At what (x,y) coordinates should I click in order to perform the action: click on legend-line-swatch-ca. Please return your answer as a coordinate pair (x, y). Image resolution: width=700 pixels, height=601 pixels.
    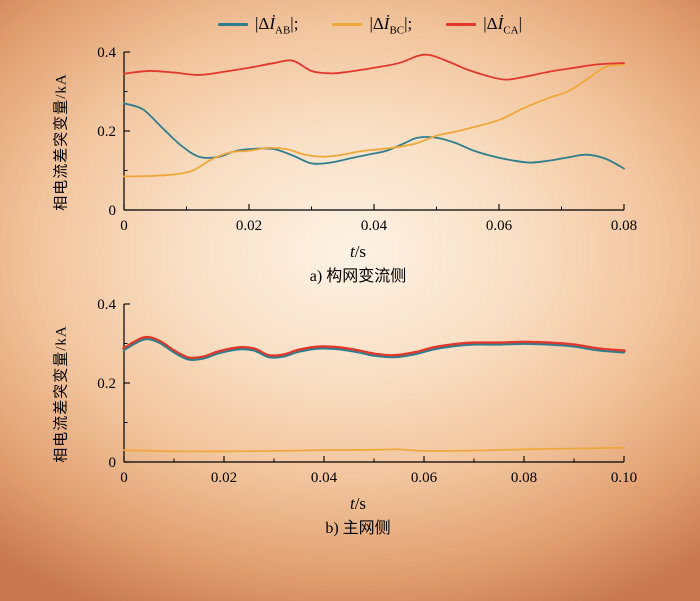
    Looking at the image, I should click on (461, 25).